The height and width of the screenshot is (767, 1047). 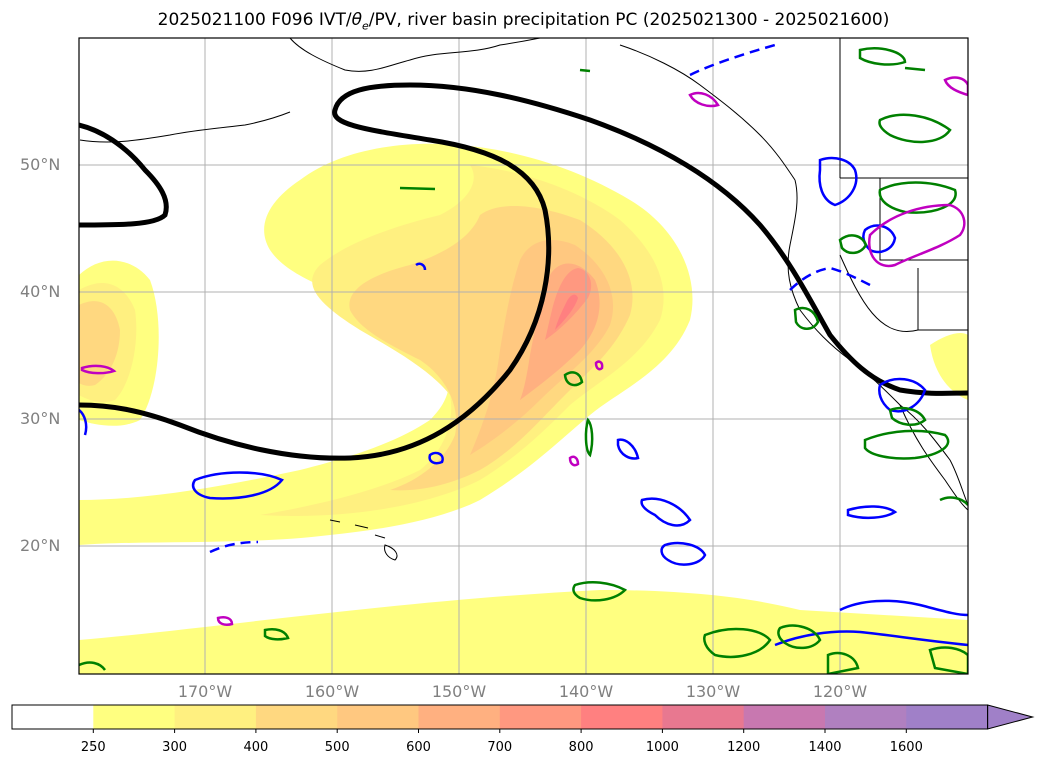 I want to click on lat-label-20n: 20°N, so click(x=40, y=545).